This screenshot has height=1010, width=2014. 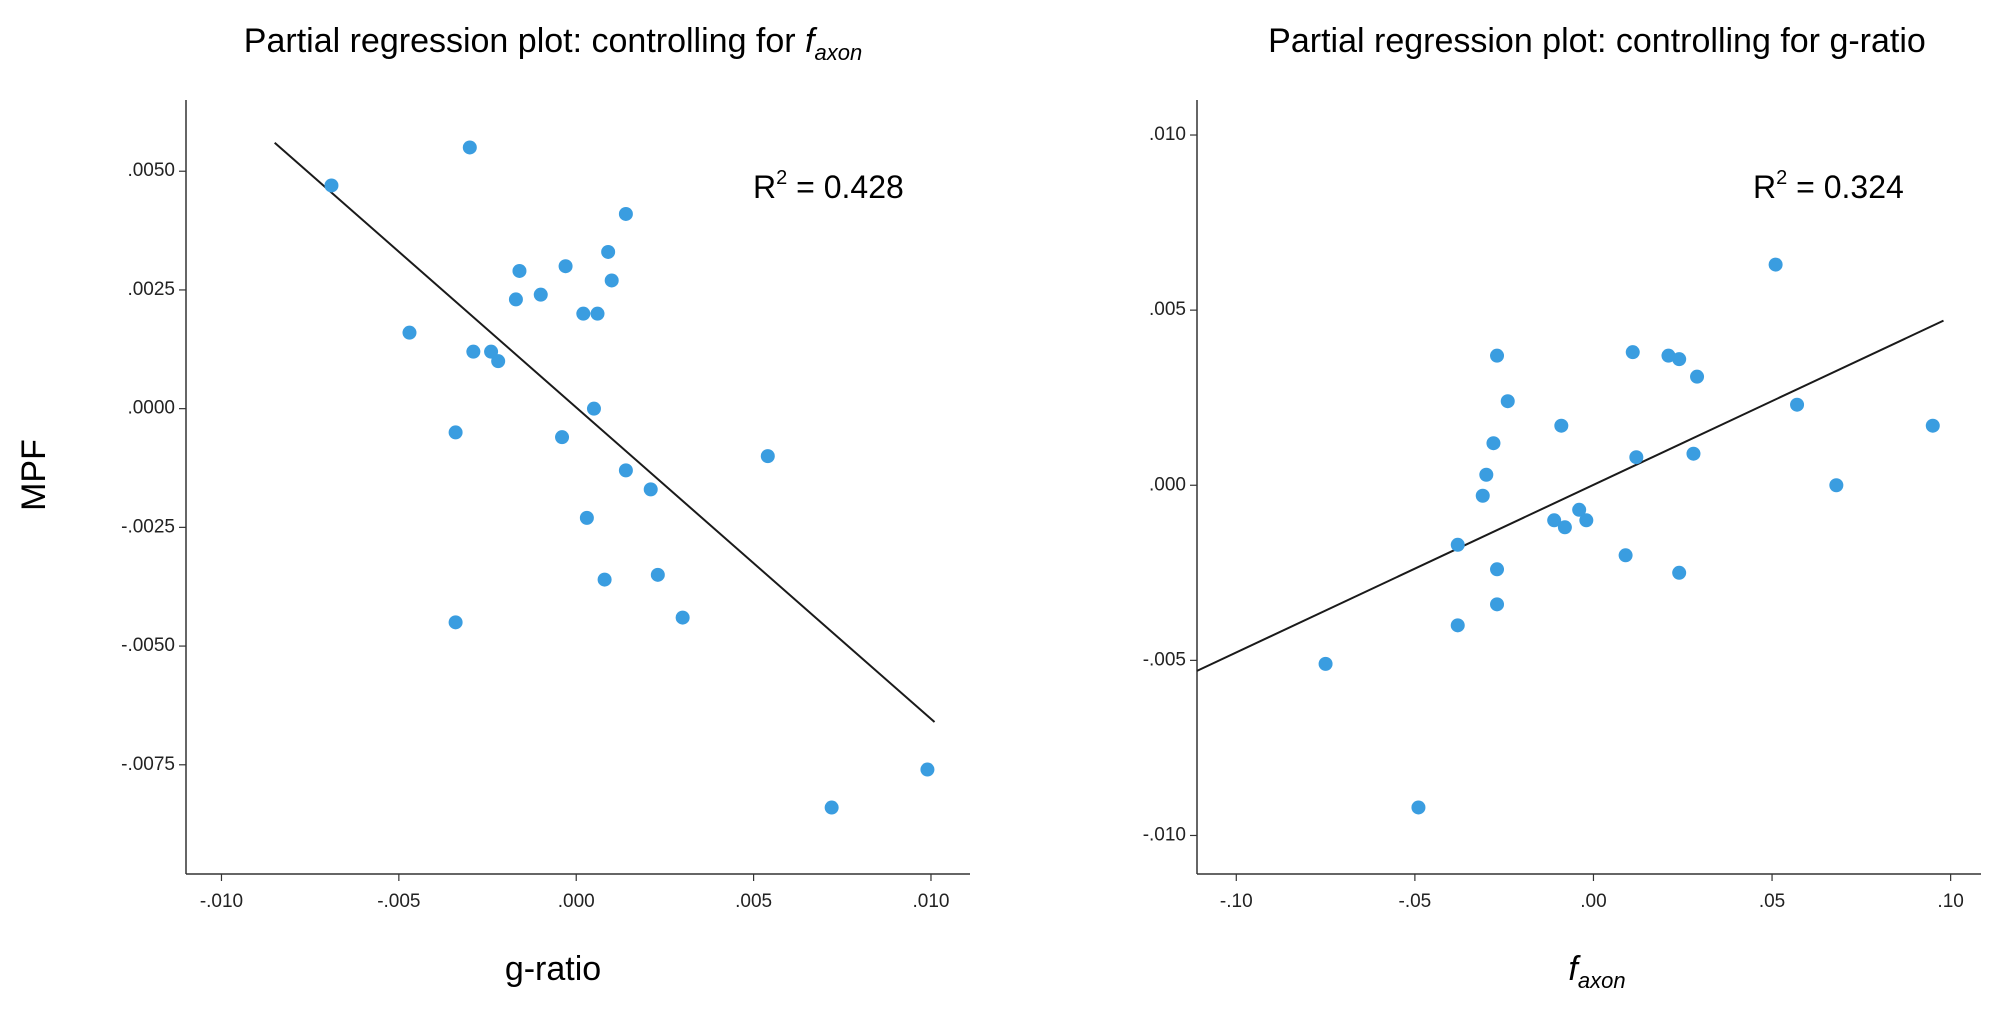 What do you see at coordinates (1167, 484) in the screenshot?
I see `chart-right-y-tick-label: .000` at bounding box center [1167, 484].